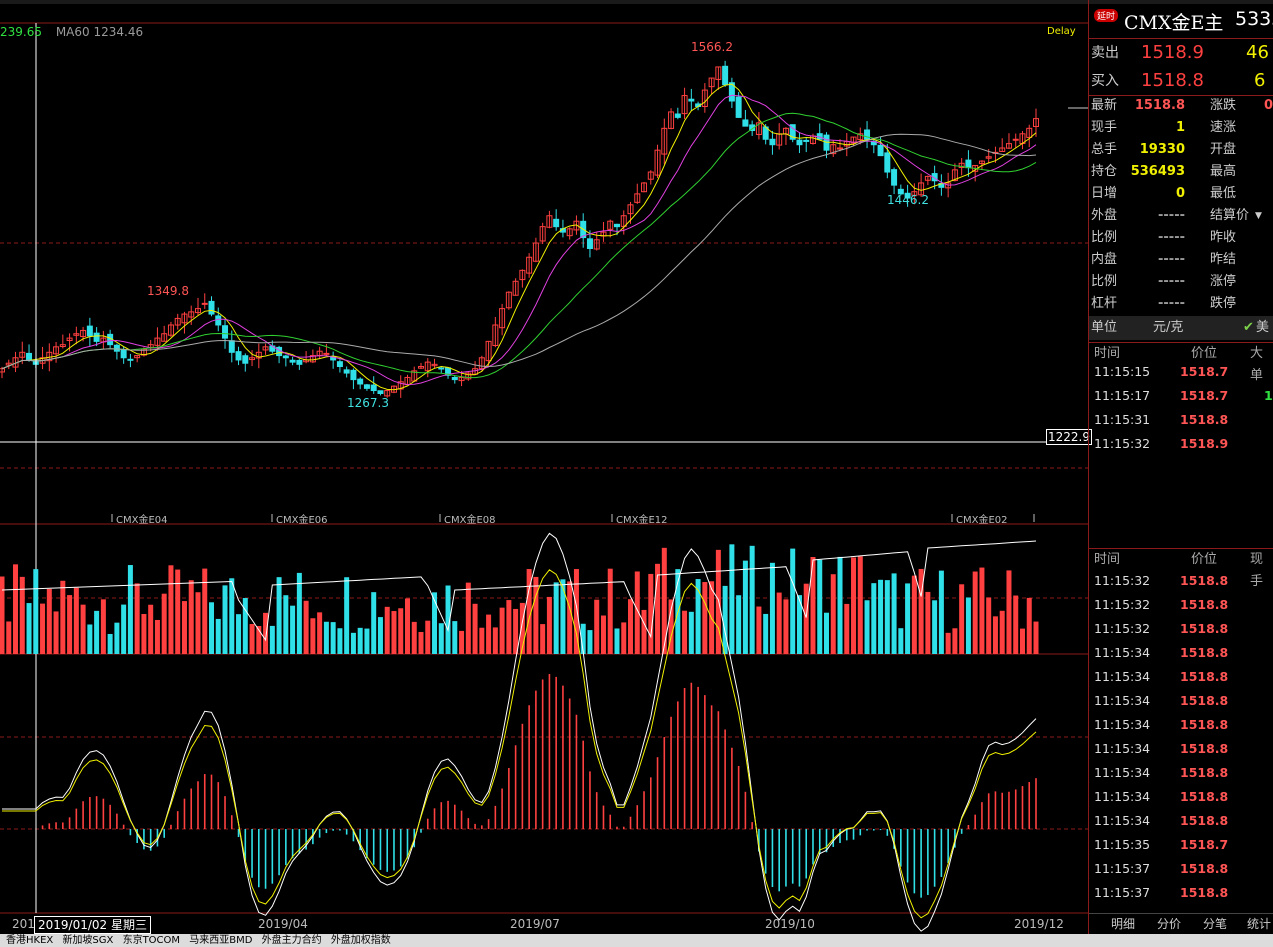  I want to click on quote-field-label: 日增, so click(1104, 193).